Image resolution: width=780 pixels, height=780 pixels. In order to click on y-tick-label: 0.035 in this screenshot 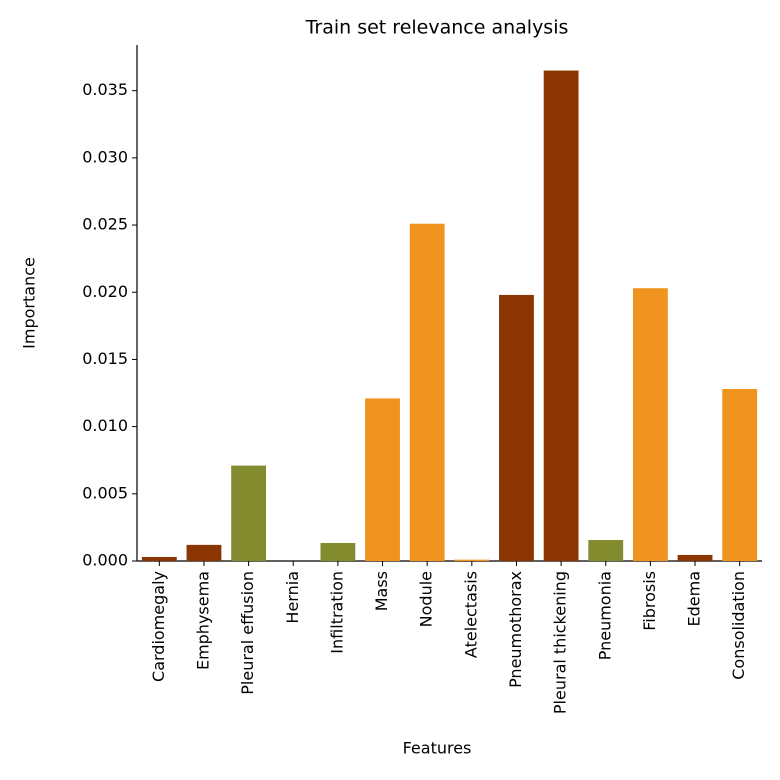, I will do `click(105, 89)`.